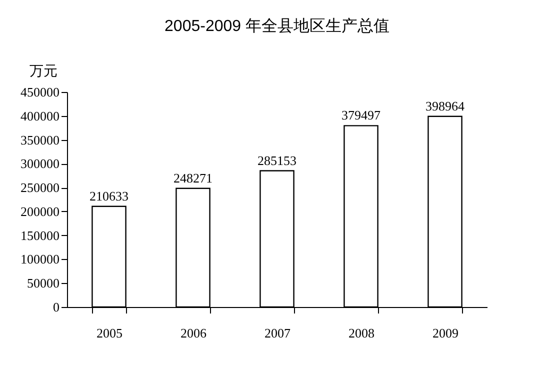 This screenshot has height=365, width=553. What do you see at coordinates (40, 259) in the screenshot?
I see `y-tick-label: 100000` at bounding box center [40, 259].